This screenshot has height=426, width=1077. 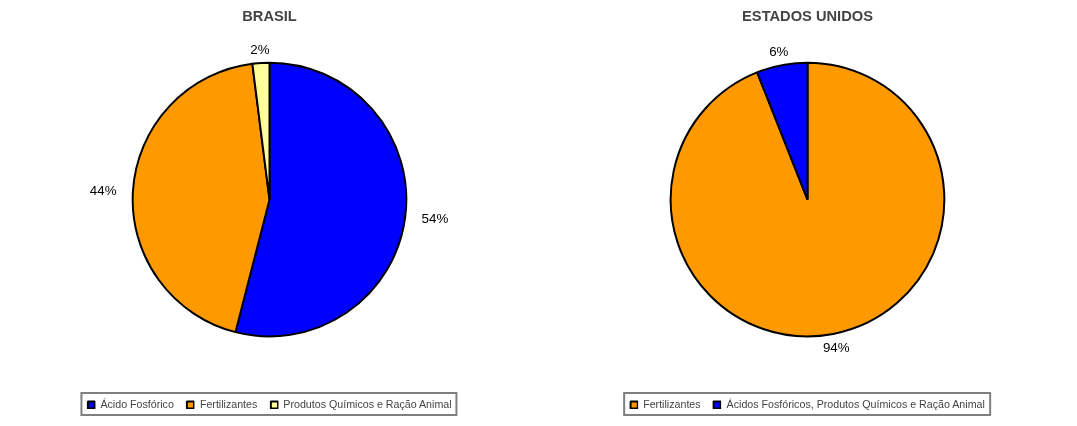 I want to click on data-label: 2%, so click(x=260, y=49).